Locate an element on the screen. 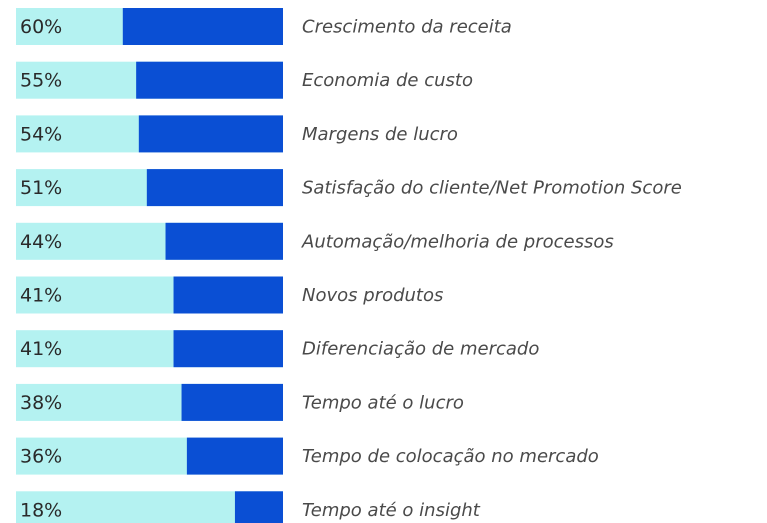 The width and height of the screenshot is (767, 523). category-label: Tempo até o insight is located at coordinates (391, 510).